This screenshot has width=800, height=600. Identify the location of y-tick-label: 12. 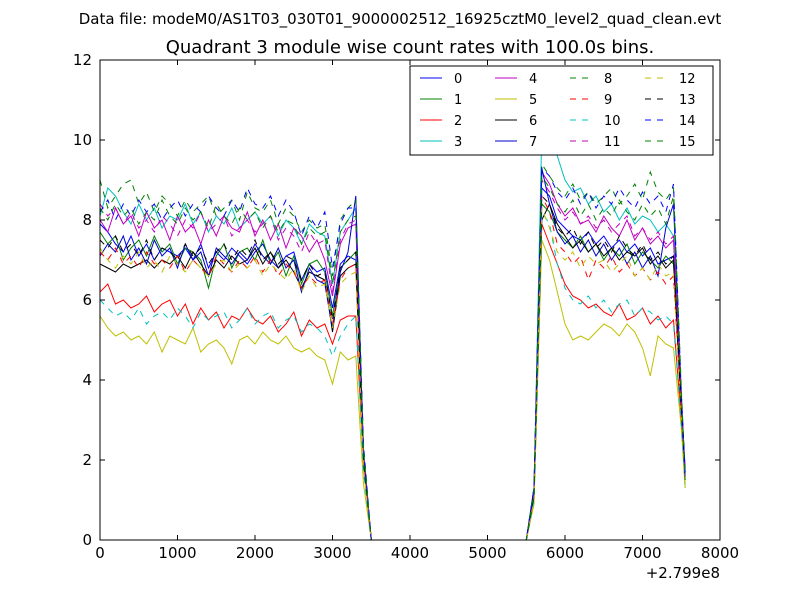
(82, 60).